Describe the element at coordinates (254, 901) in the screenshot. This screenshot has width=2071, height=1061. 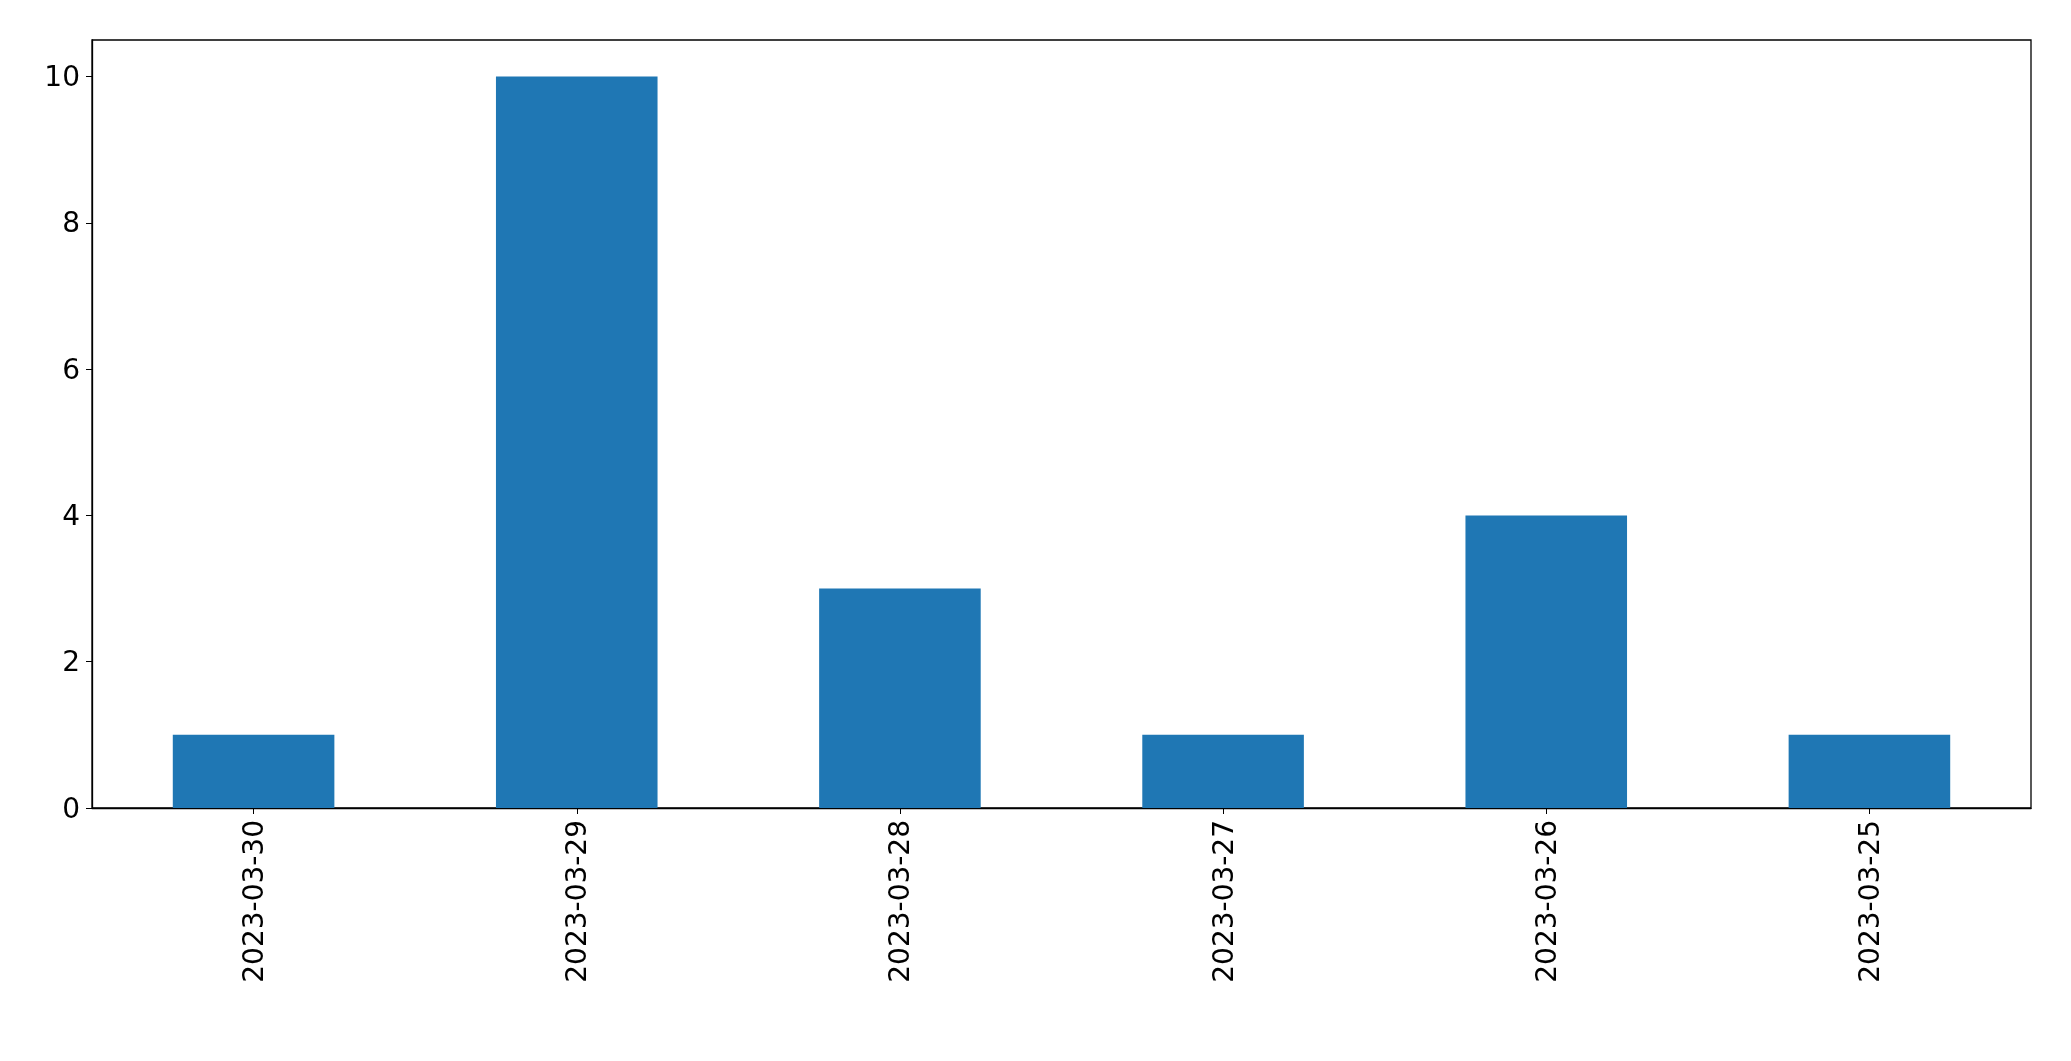
I see `x-tick-label: 2023-03-30` at that location.